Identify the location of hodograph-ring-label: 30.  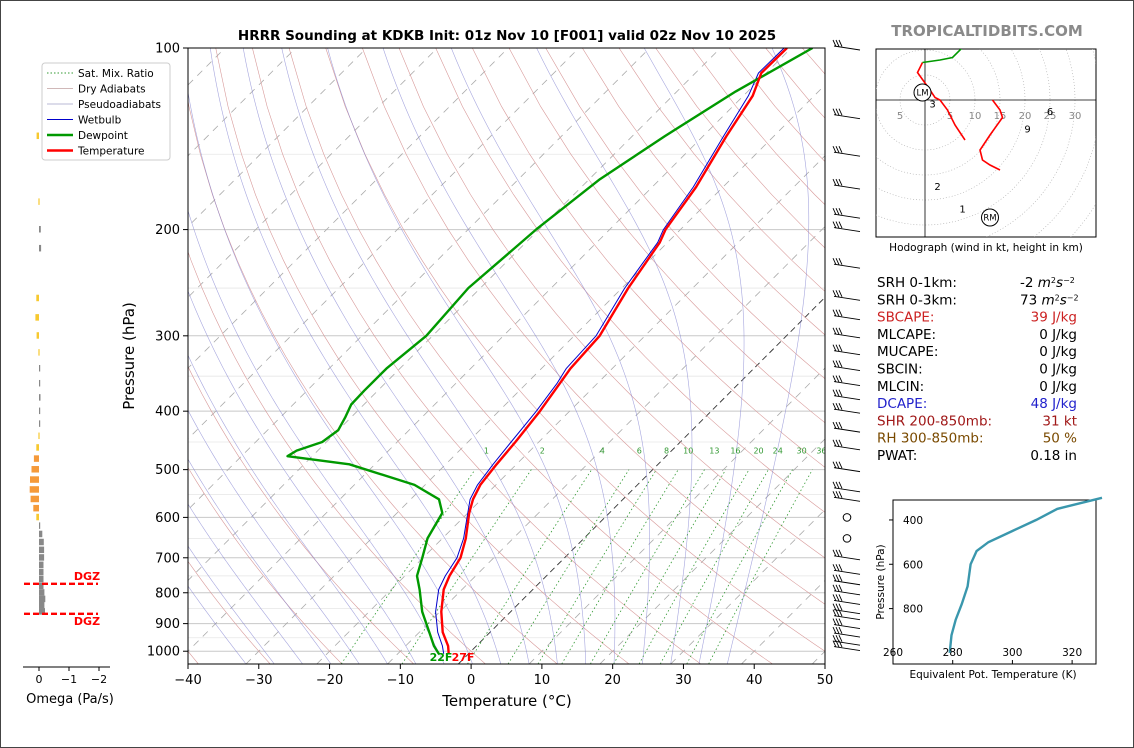
(1075, 116).